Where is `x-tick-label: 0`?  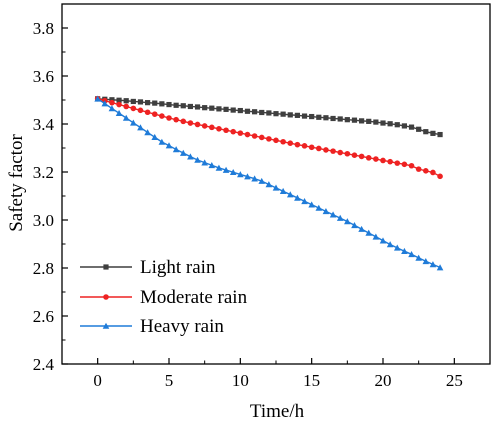 x-tick-label: 0 is located at coordinates (97, 380).